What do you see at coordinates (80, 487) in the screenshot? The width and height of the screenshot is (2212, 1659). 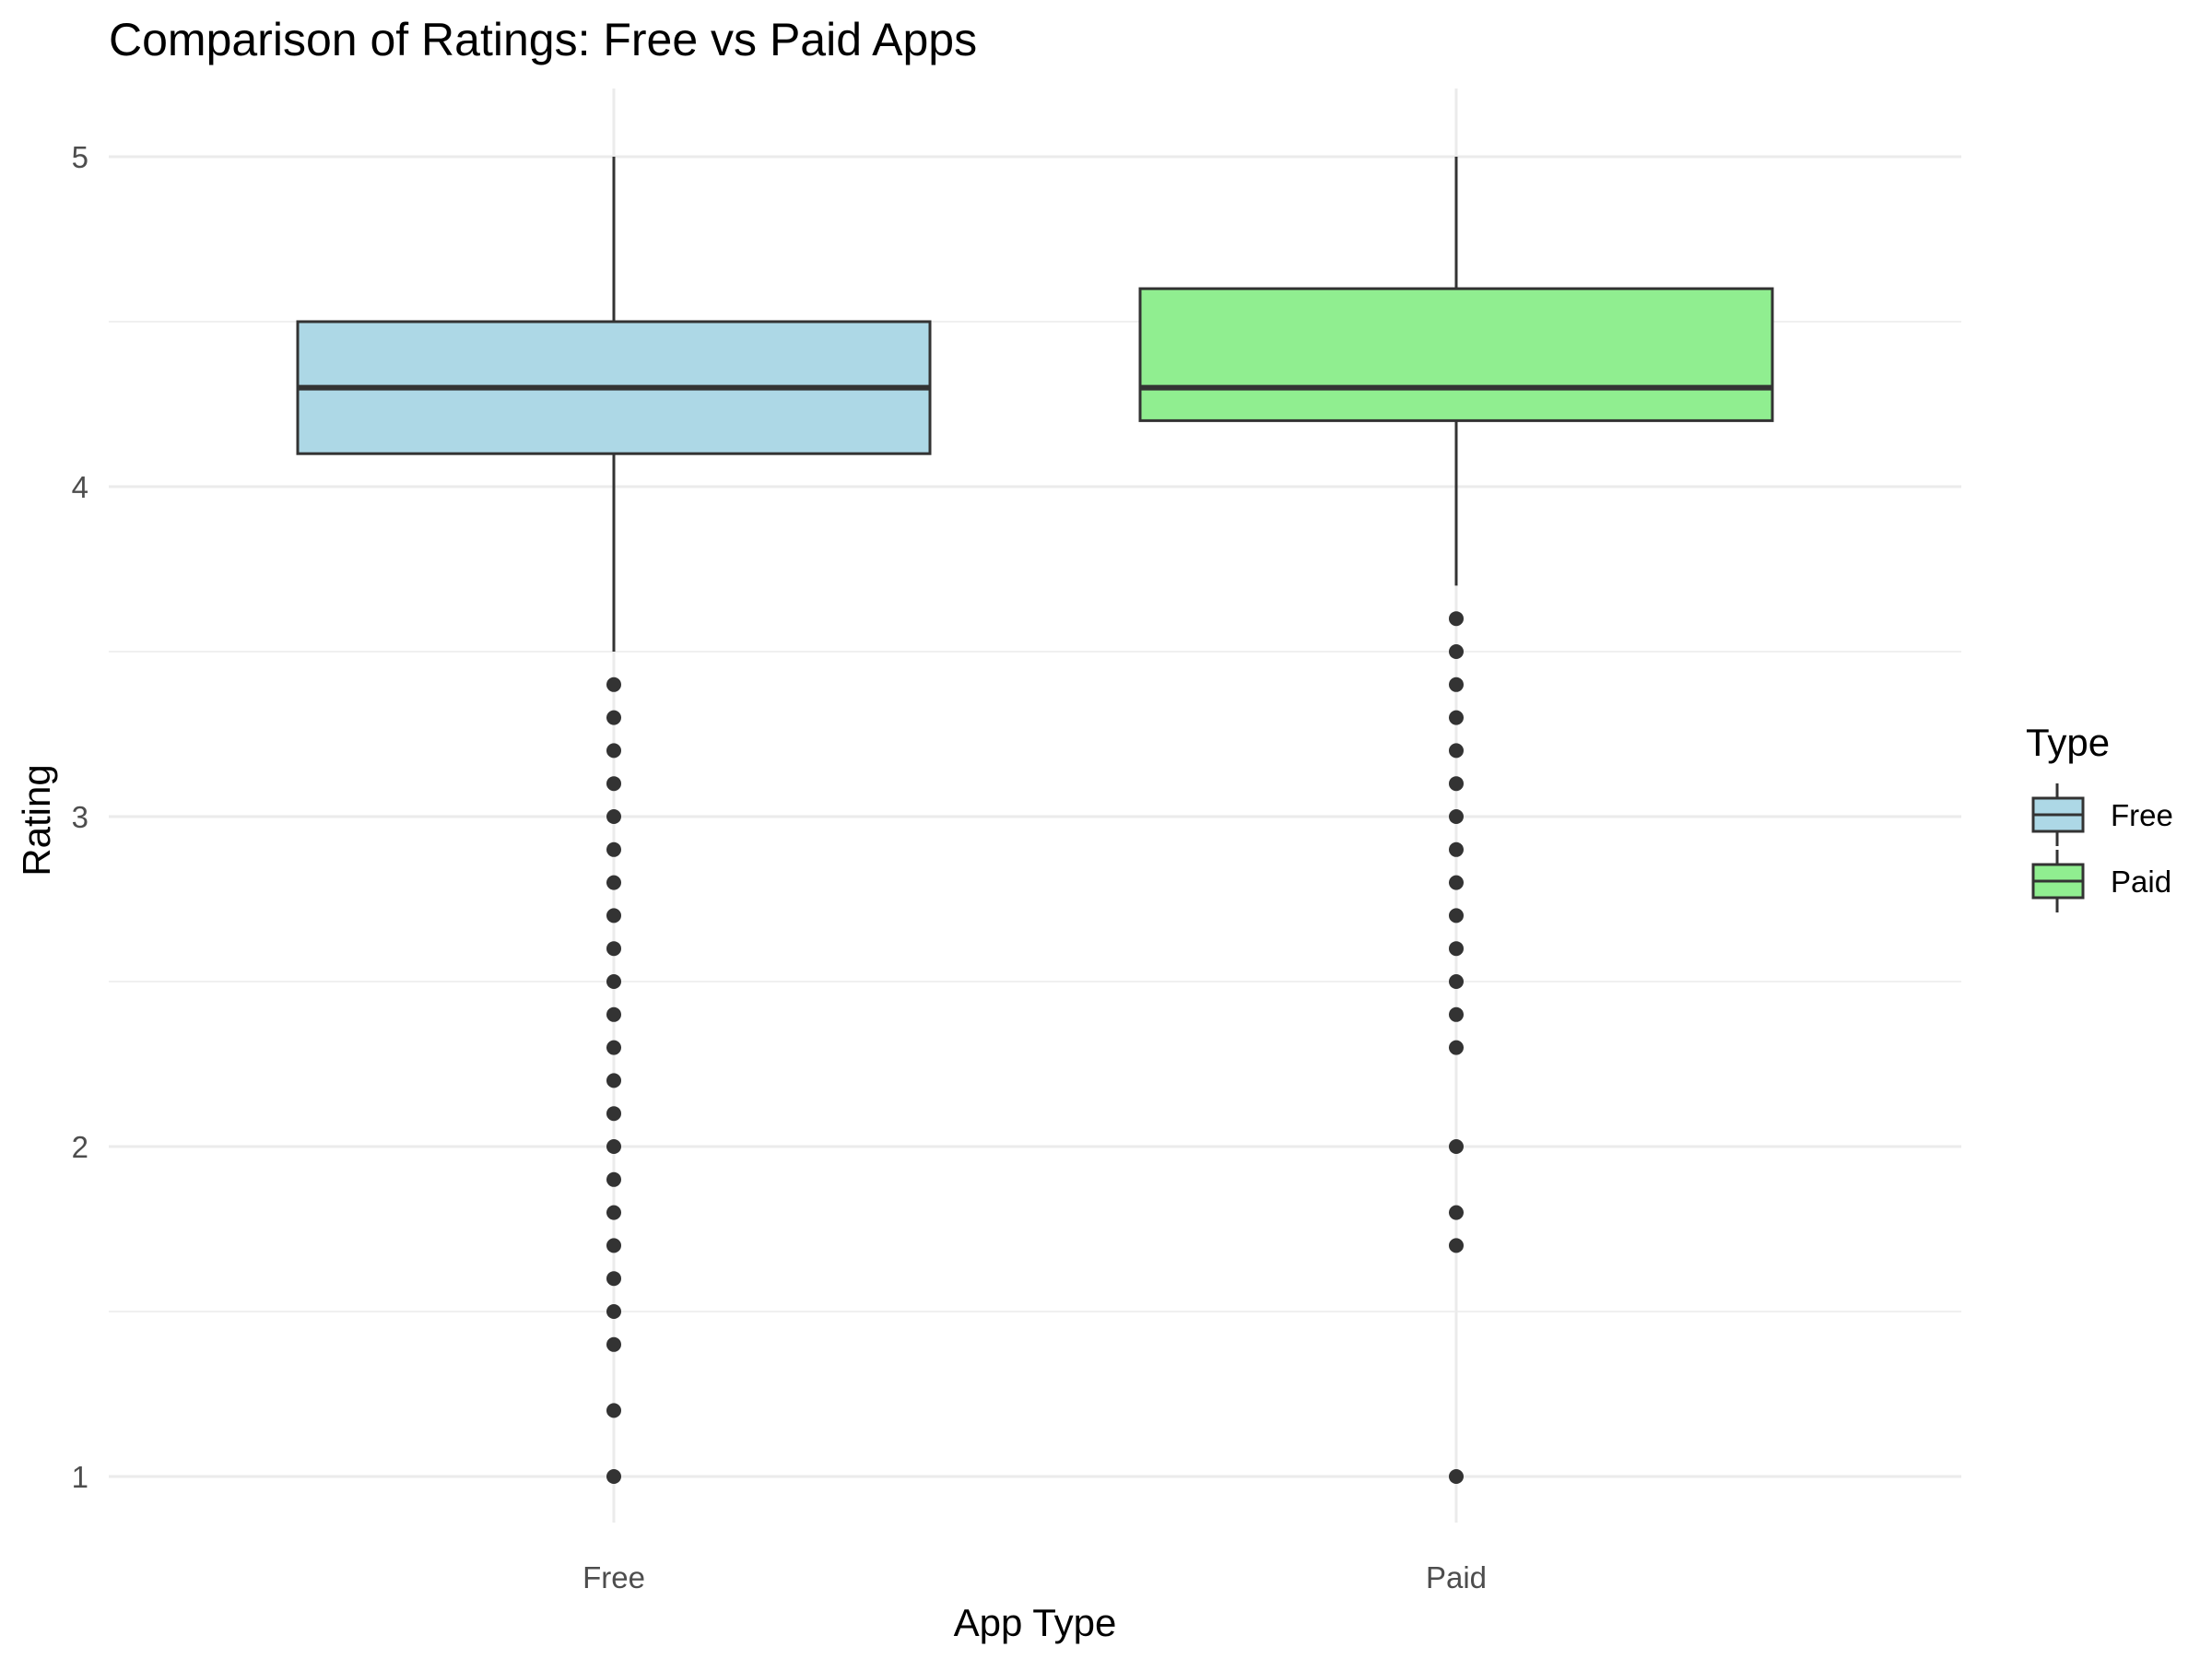 I see `y-tick-label: 4` at bounding box center [80, 487].